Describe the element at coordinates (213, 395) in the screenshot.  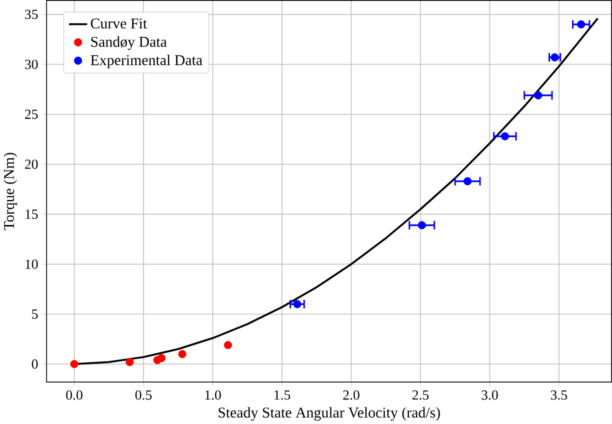
I see `x-tick-label: 1.0` at that location.